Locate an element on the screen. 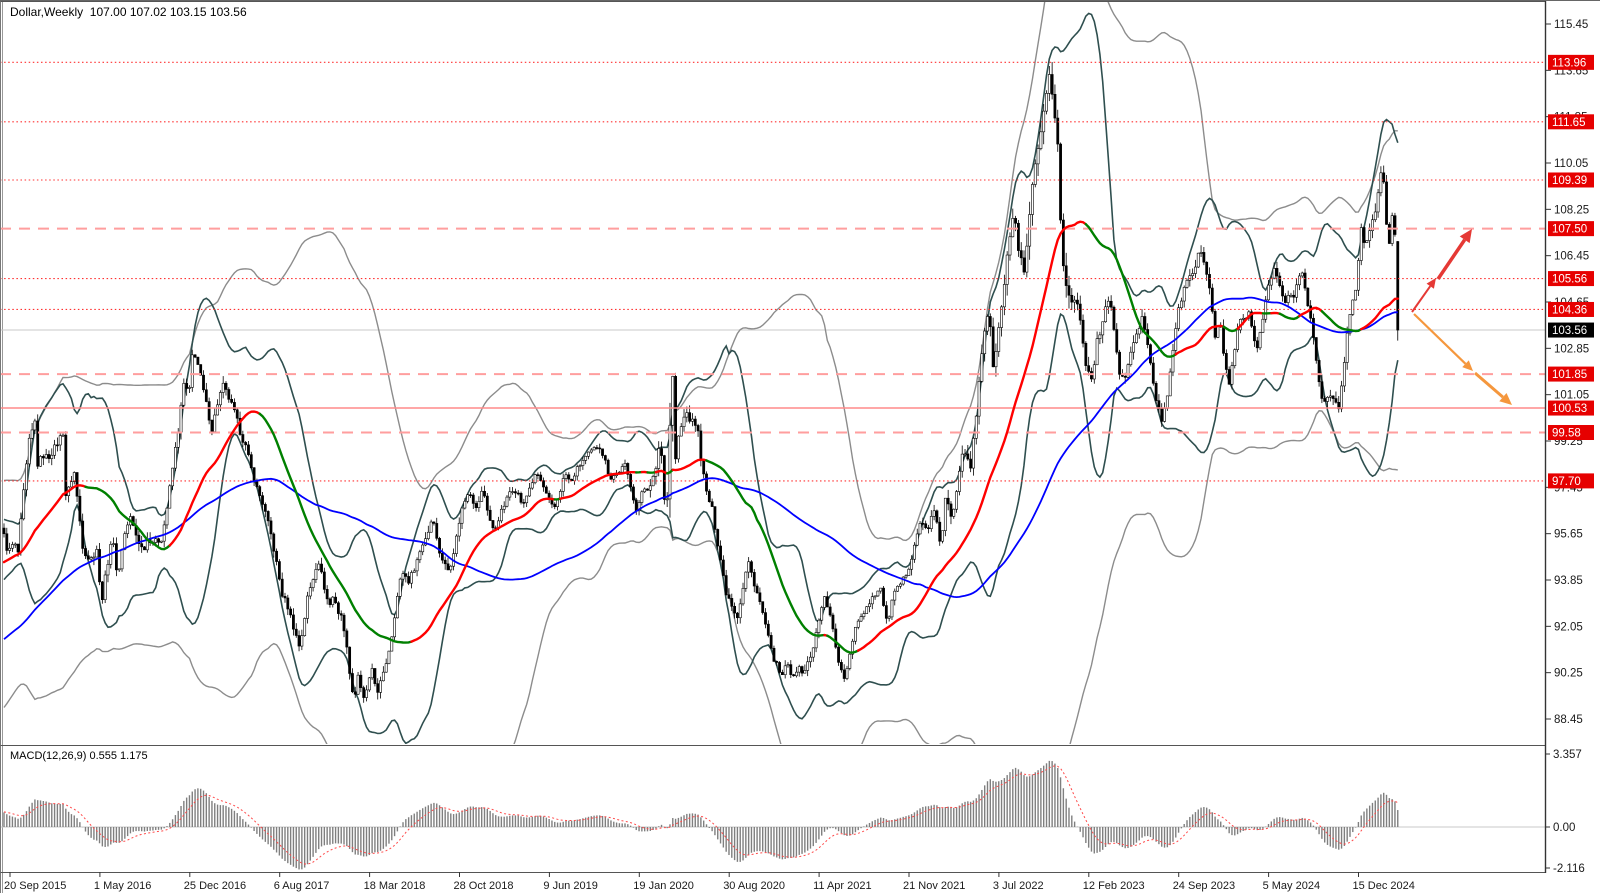 The image size is (1600, 893). window-left-border is located at coordinates (1, 447).